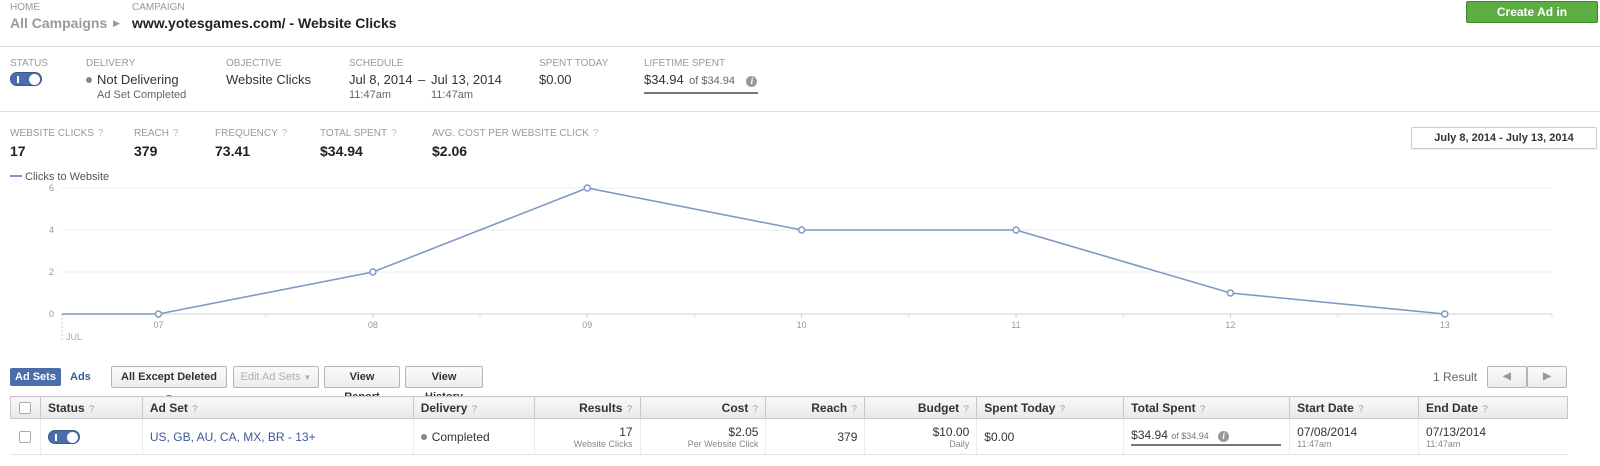 The height and width of the screenshot is (466, 1600). Describe the element at coordinates (152, 133) in the screenshot. I see `metric-label: REACH` at that location.